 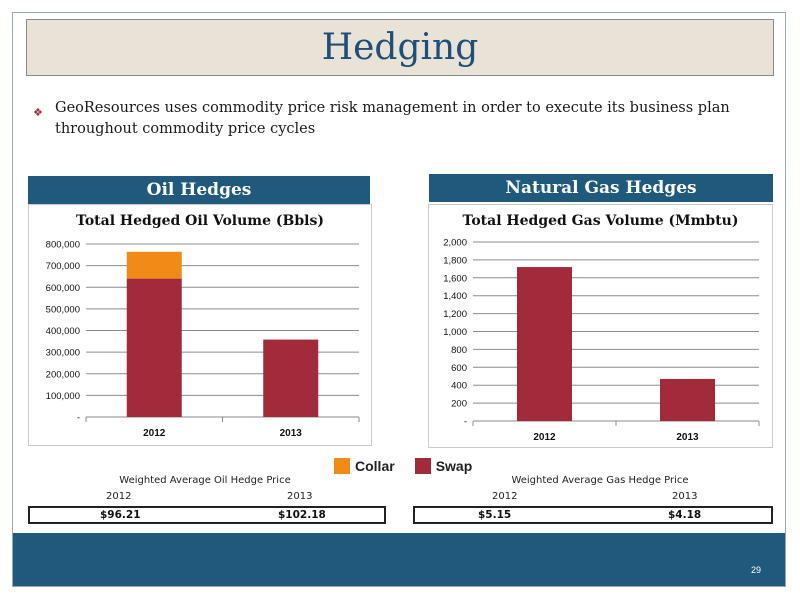 What do you see at coordinates (375, 466) in the screenshot?
I see `legend-label-collar: Collar` at bounding box center [375, 466].